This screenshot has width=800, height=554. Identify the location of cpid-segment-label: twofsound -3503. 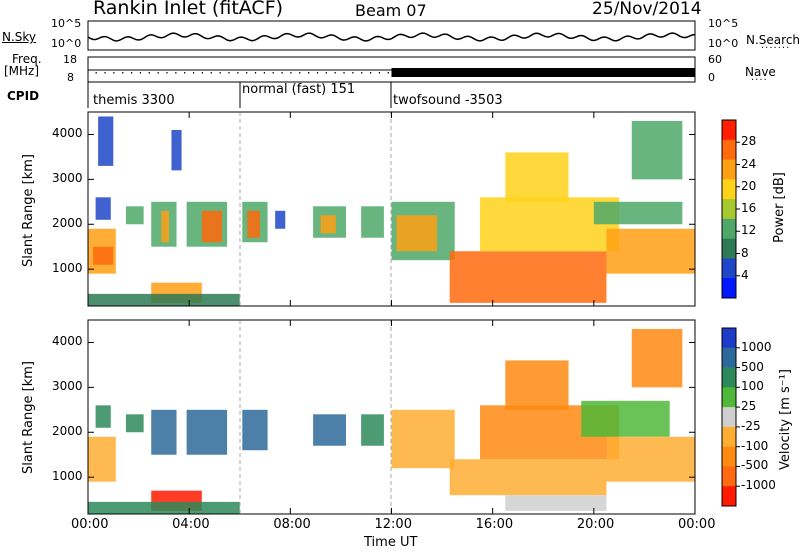
(448, 100).